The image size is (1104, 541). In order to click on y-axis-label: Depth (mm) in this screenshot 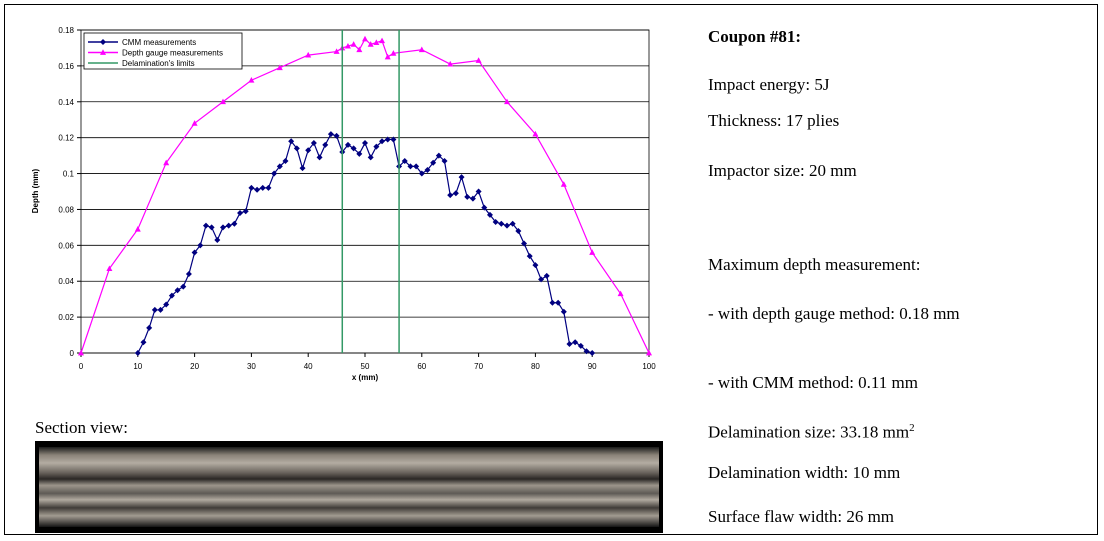, I will do `click(35, 190)`.